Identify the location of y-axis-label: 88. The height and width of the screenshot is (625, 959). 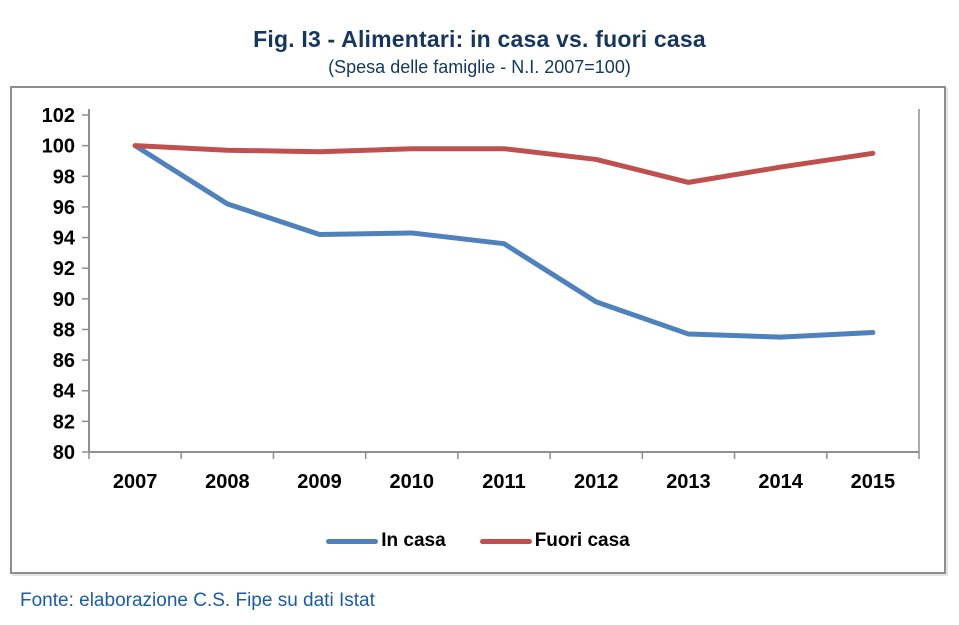
(64, 330).